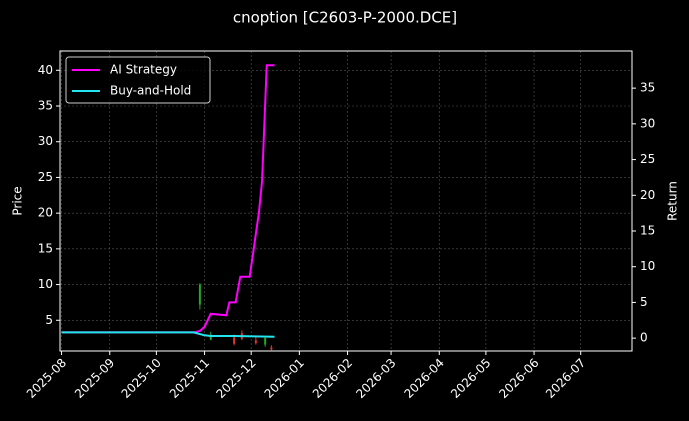  Describe the element at coordinates (647, 231) in the screenshot. I see `y2-tick-label: 15` at that location.